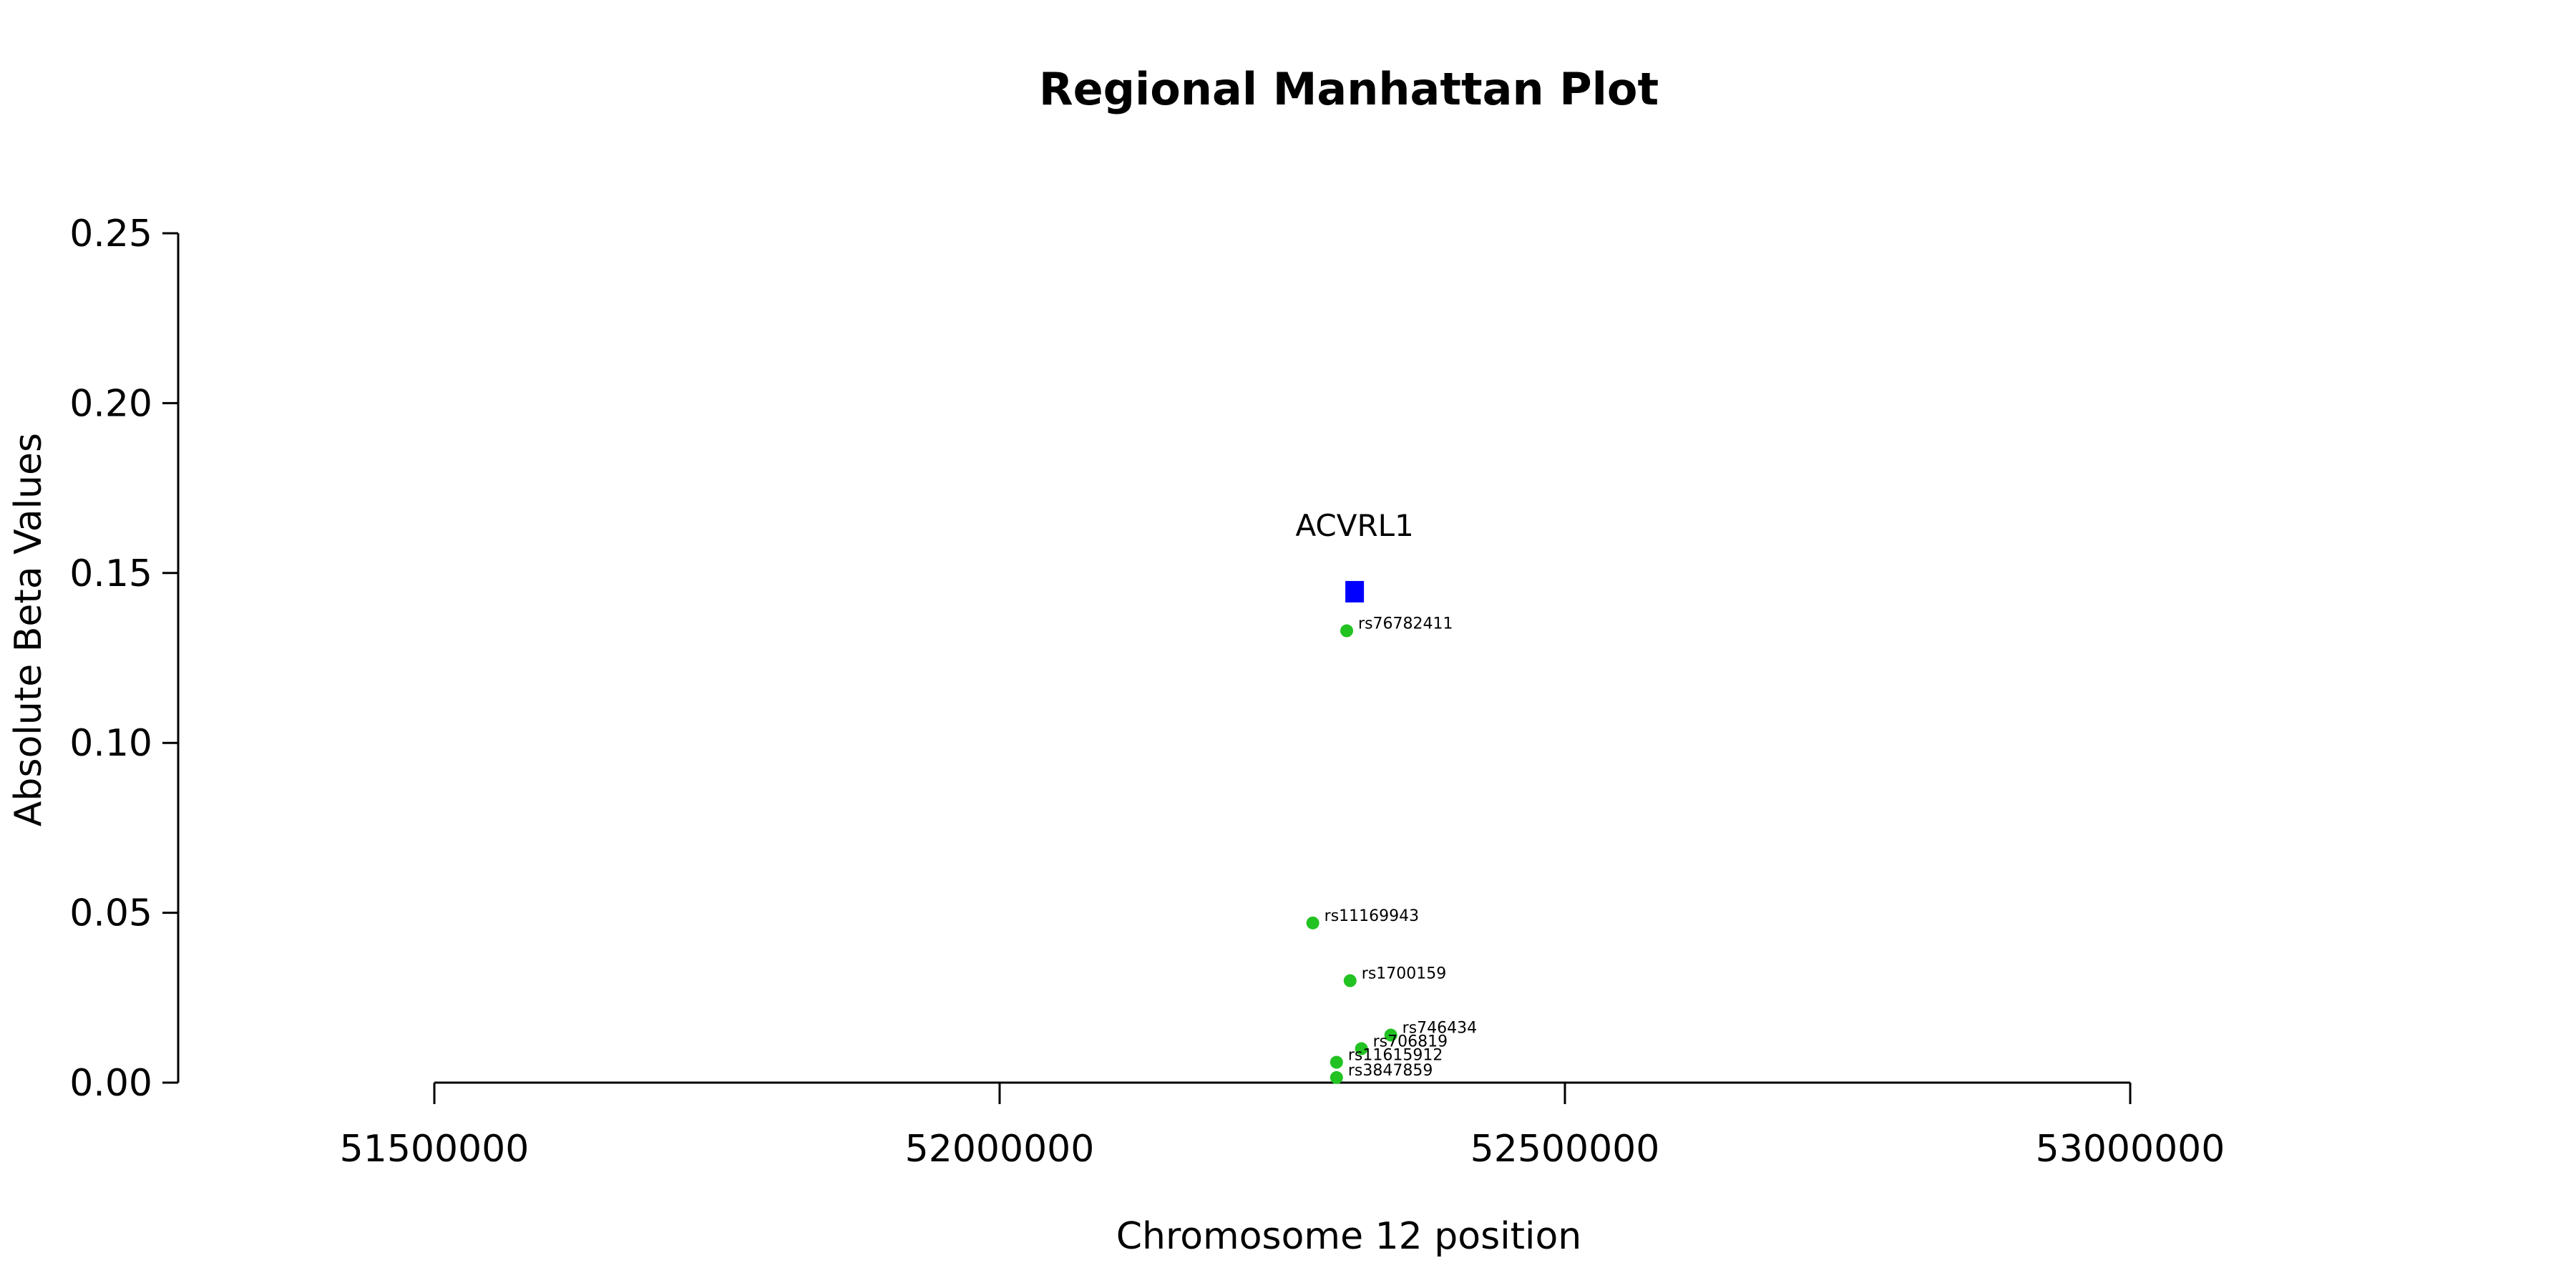  I want to click on y-tick-label: 0.05, so click(110, 913).